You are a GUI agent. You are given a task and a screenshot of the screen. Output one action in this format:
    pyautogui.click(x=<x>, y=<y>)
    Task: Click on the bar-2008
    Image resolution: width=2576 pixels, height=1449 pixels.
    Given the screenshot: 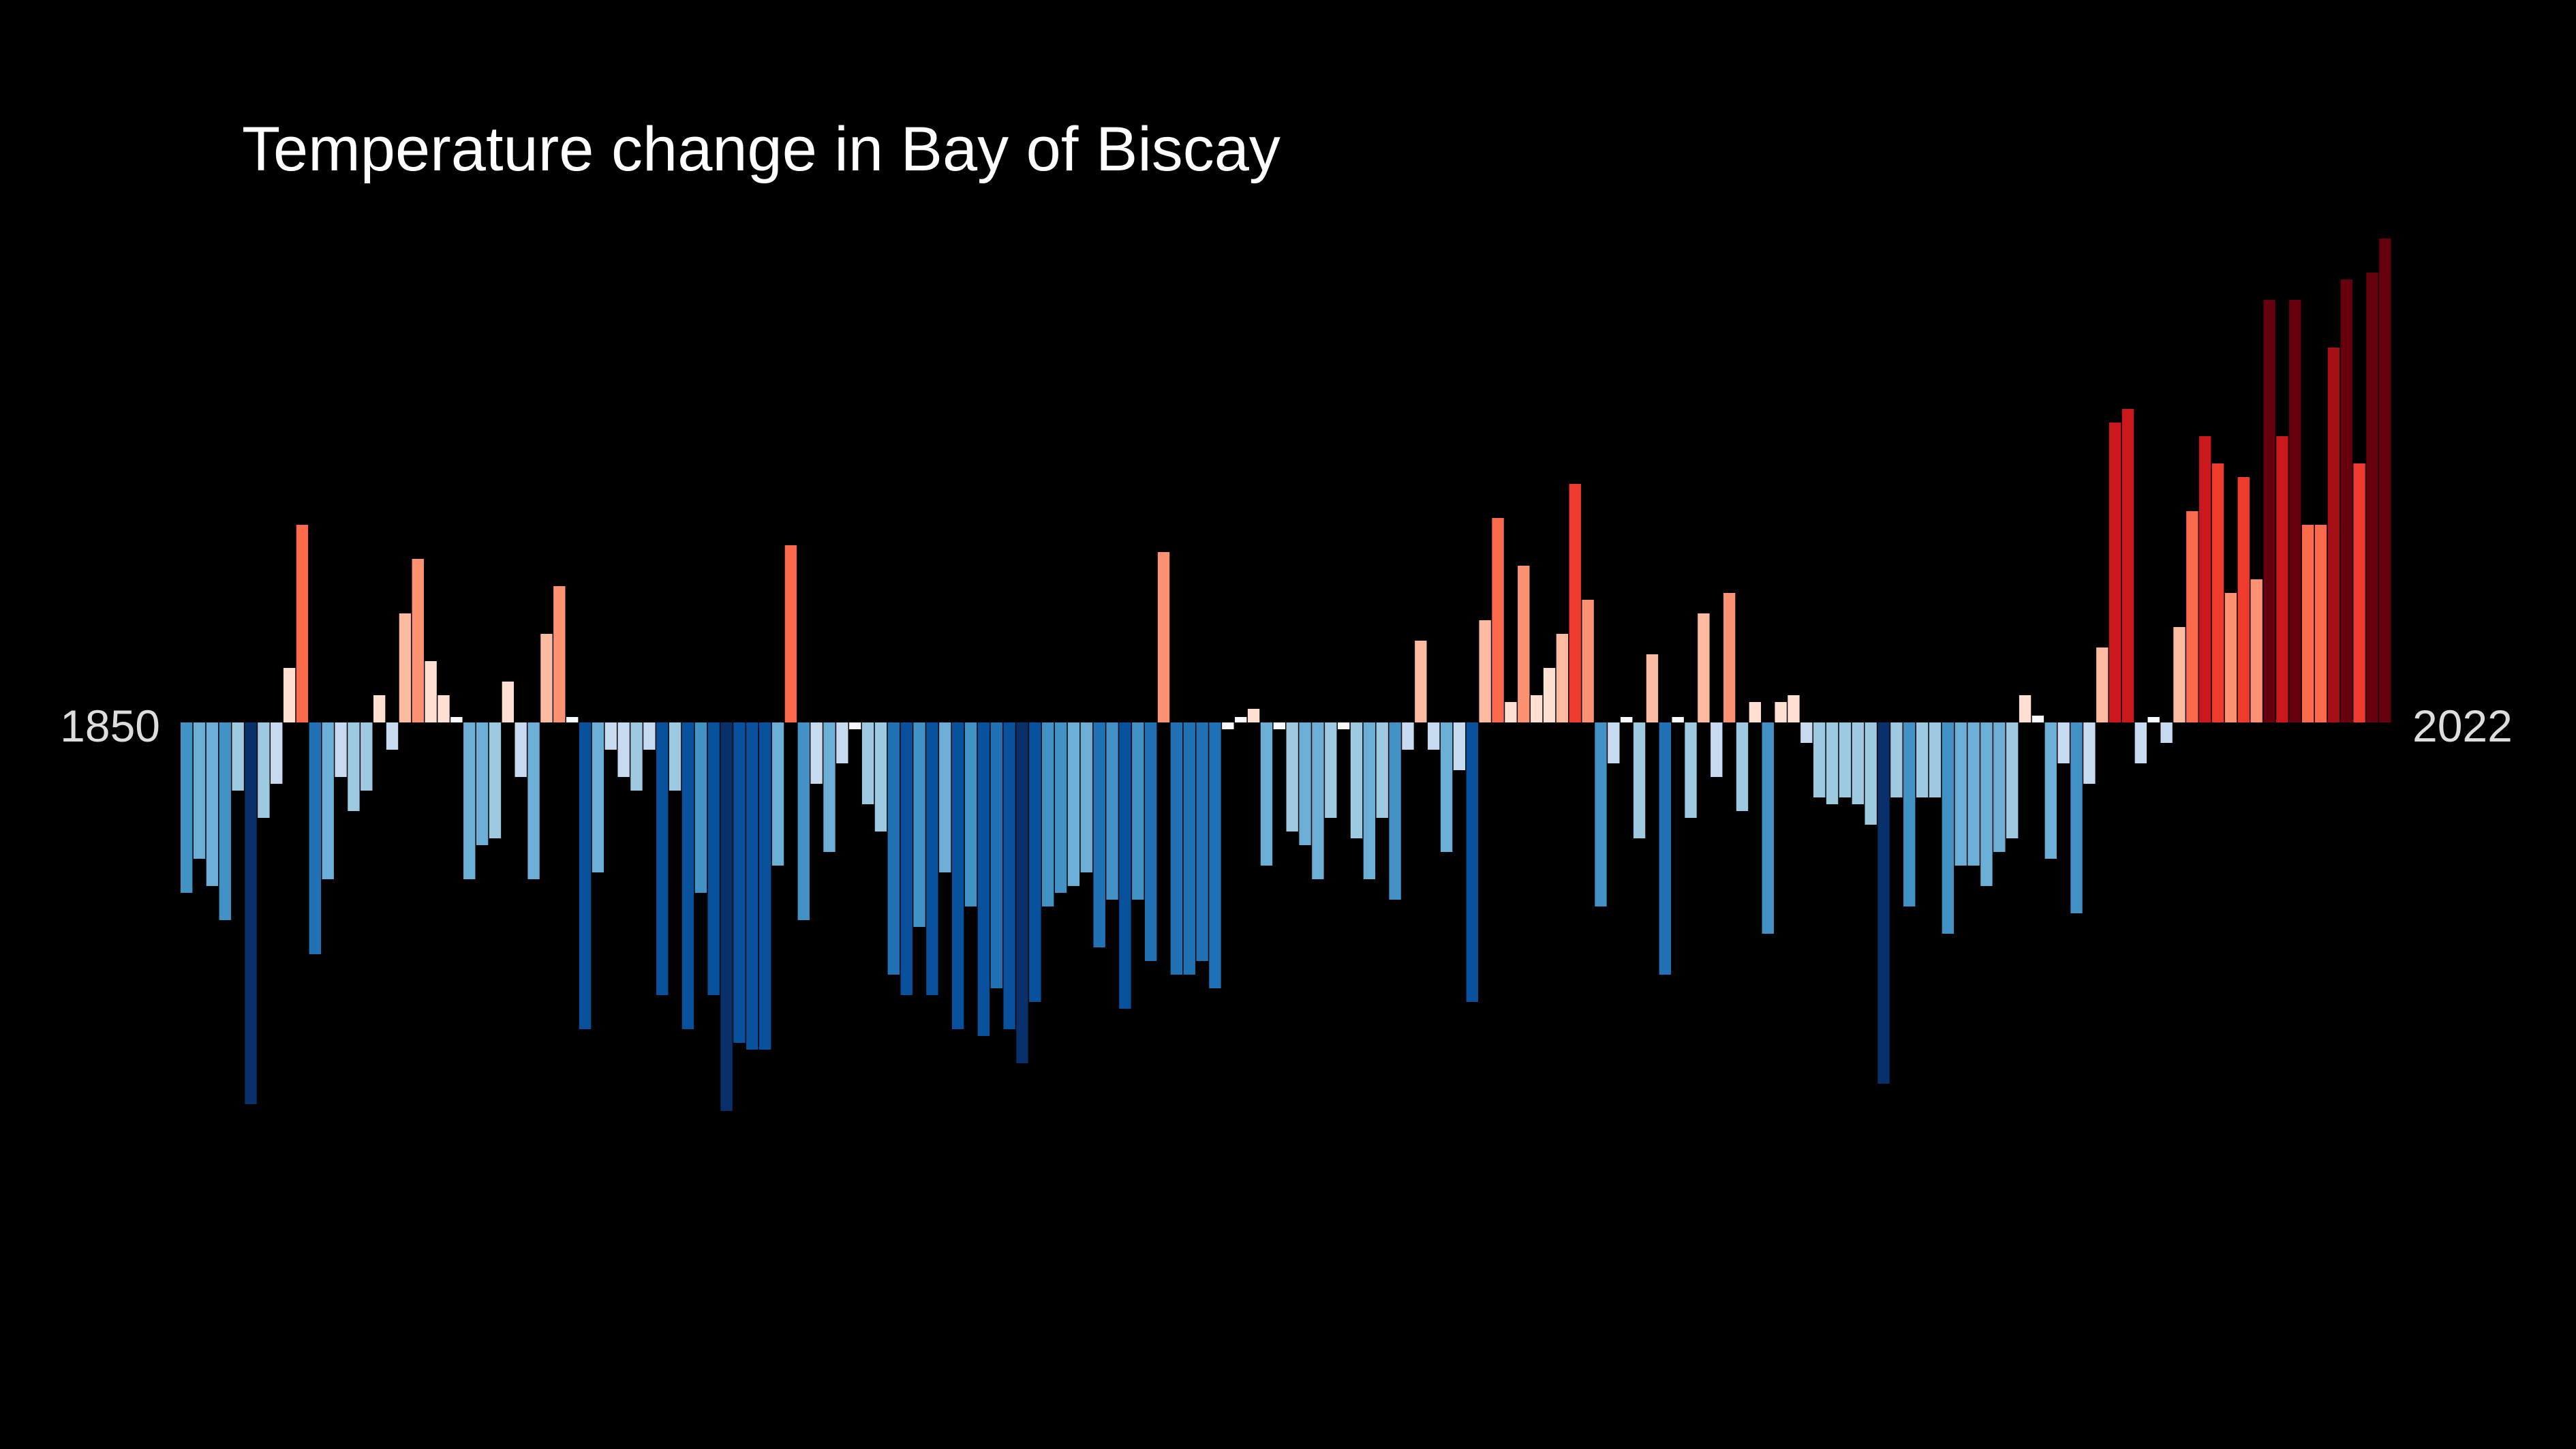 What is the action you would take?
    pyautogui.click(x=2217, y=592)
    